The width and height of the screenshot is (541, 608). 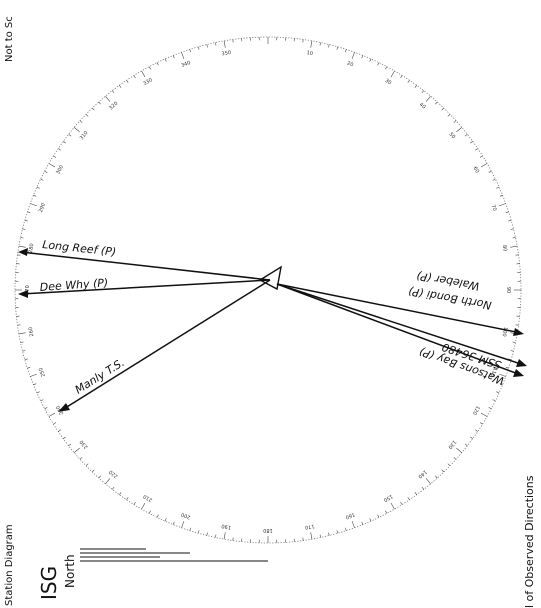 What do you see at coordinates (147, 82) in the screenshot?
I see `compass-degree-label: 330` at bounding box center [147, 82].